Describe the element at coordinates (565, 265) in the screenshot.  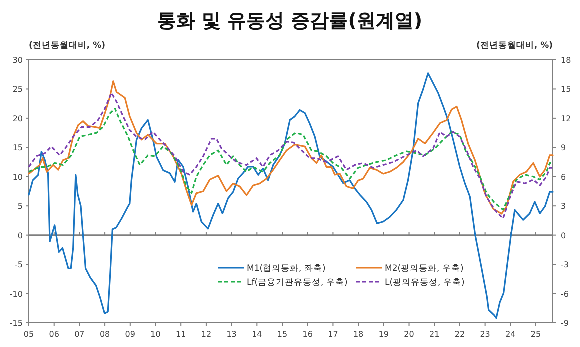
I see `y2-tick-label: -3` at that location.